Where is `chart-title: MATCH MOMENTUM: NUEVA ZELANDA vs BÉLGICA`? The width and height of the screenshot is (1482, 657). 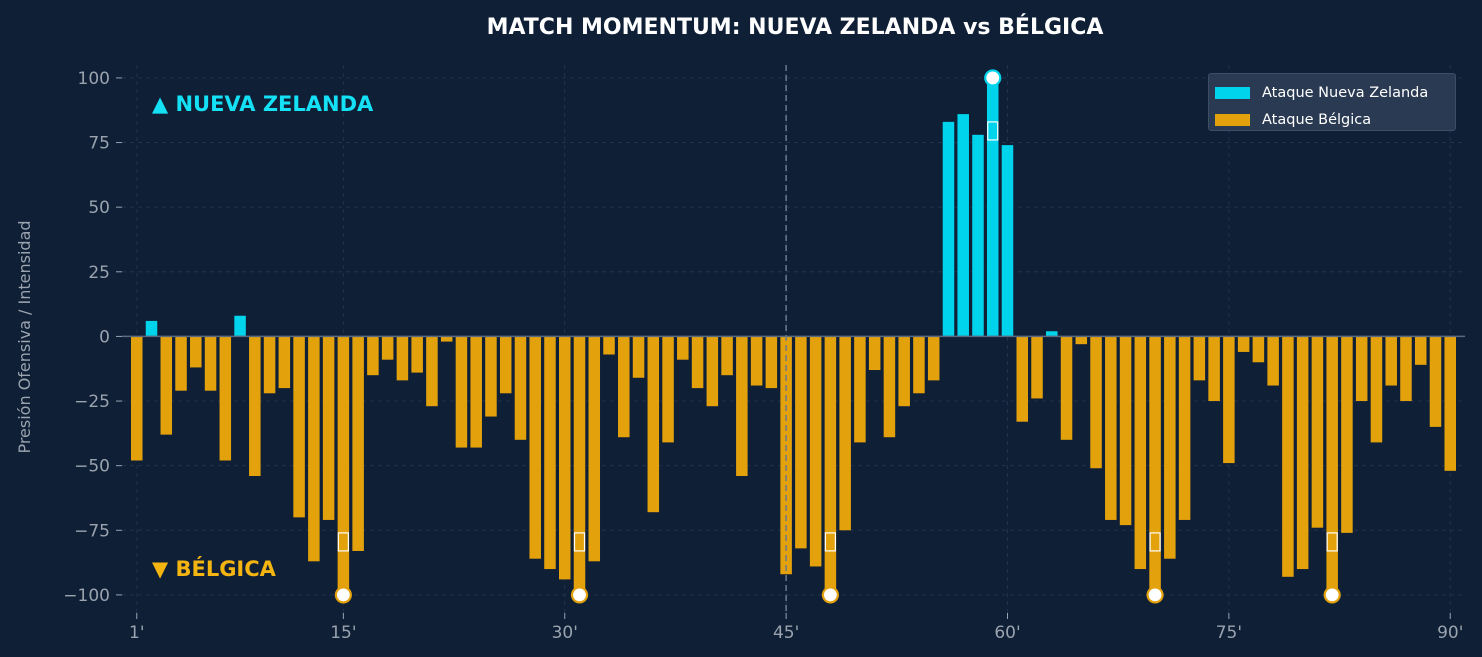
chart-title: MATCH MOMENTUM: NUEVA ZELANDA vs BÉLGICA is located at coordinates (795, 27).